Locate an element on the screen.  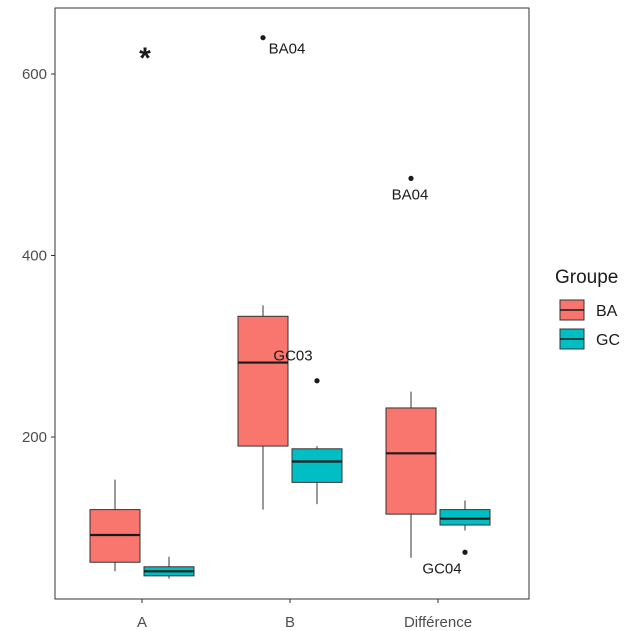
box-BA-B is located at coordinates (263, 272).